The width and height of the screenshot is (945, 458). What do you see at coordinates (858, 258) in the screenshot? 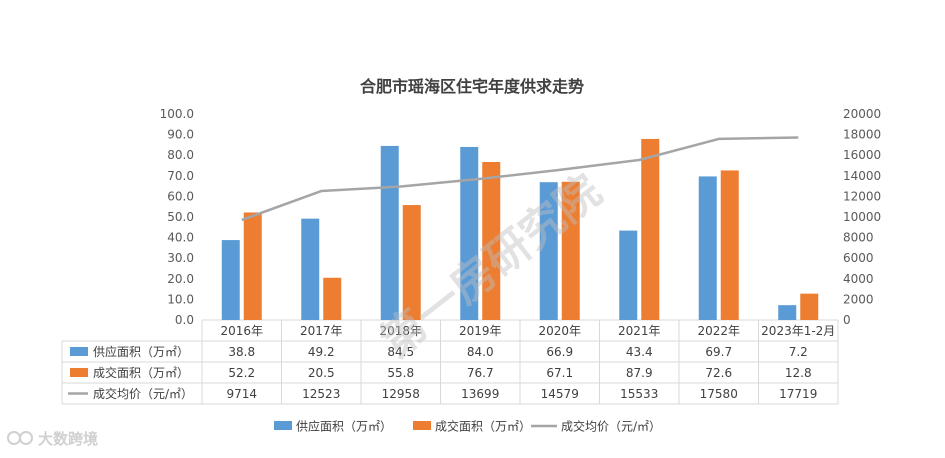
I see `y2-tick-label: 6000` at bounding box center [858, 258].